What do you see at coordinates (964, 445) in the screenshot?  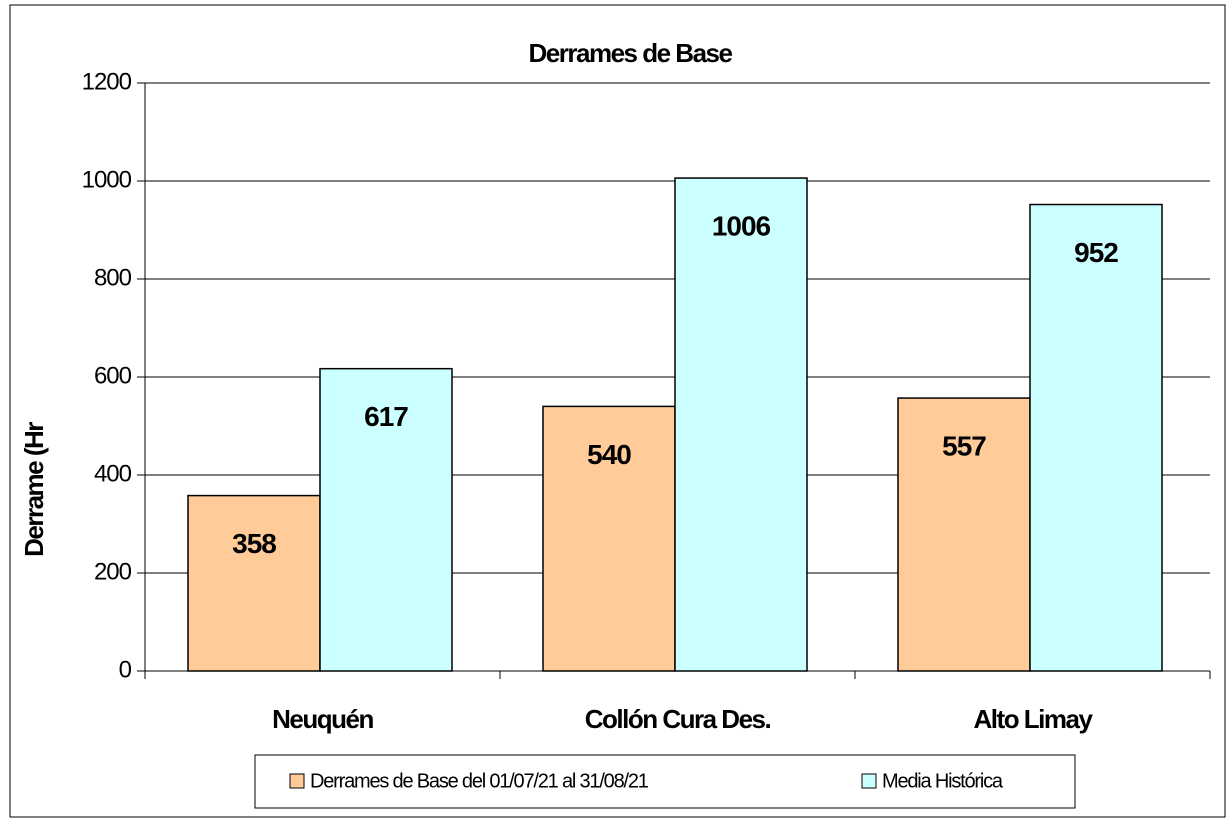 I see `data-label: 557` at bounding box center [964, 445].